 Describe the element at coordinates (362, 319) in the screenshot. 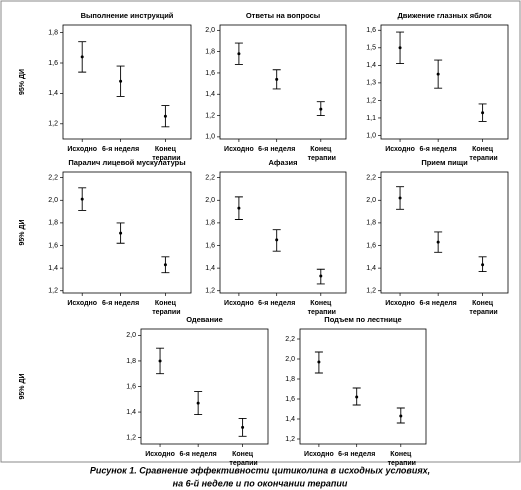

I see `chart-title: Подъем по лестнице` at that location.